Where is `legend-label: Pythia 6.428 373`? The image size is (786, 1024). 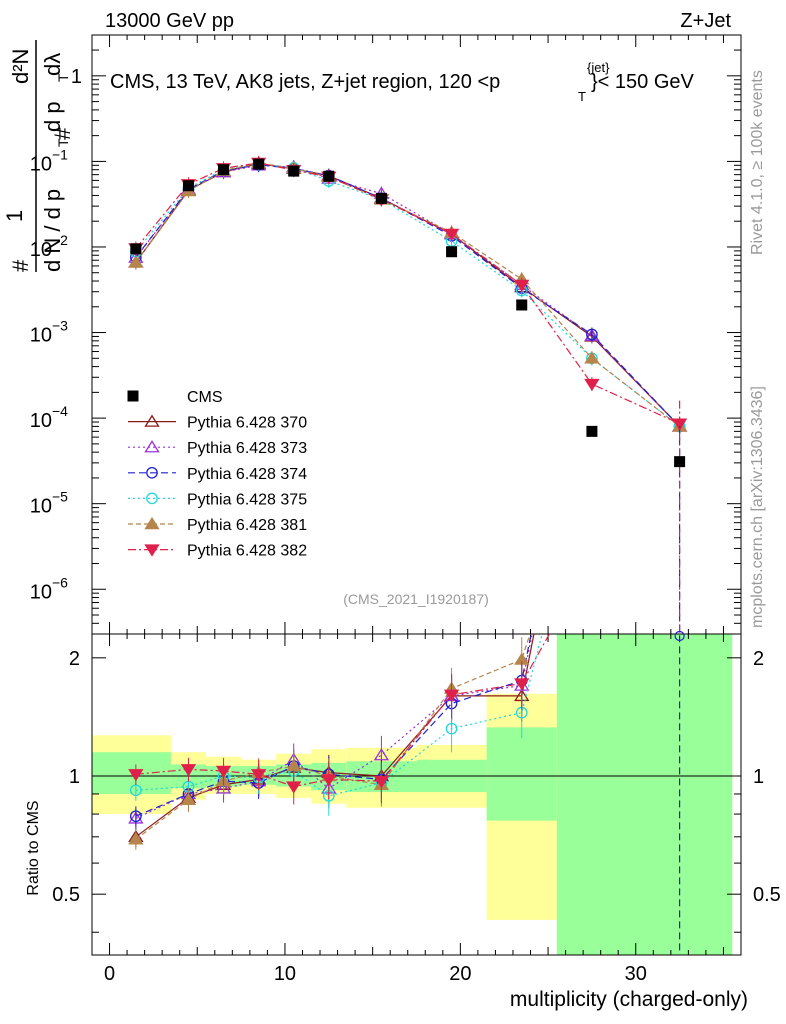
legend-label: Pythia 6.428 373 is located at coordinates (247, 448).